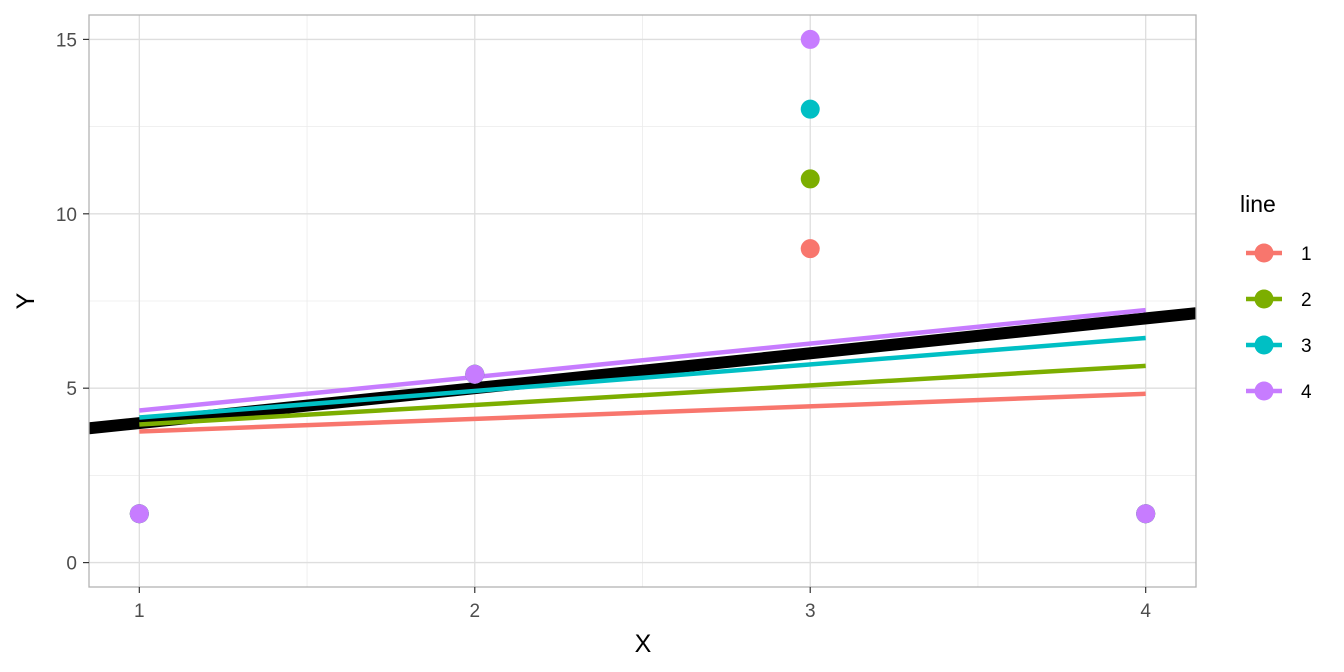 Image resolution: width=1344 pixels, height=672 pixels. What do you see at coordinates (1258, 204) in the screenshot?
I see `legend-title: line` at bounding box center [1258, 204].